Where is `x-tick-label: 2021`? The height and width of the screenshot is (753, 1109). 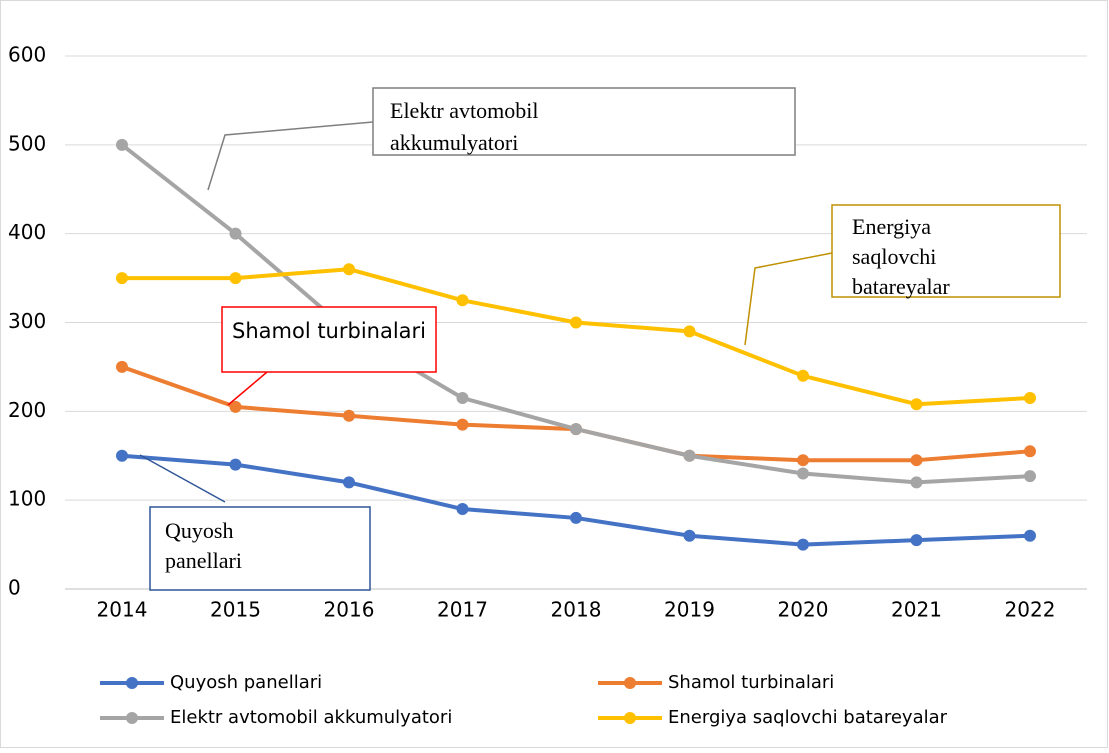 x-tick-label: 2021 is located at coordinates (916, 610).